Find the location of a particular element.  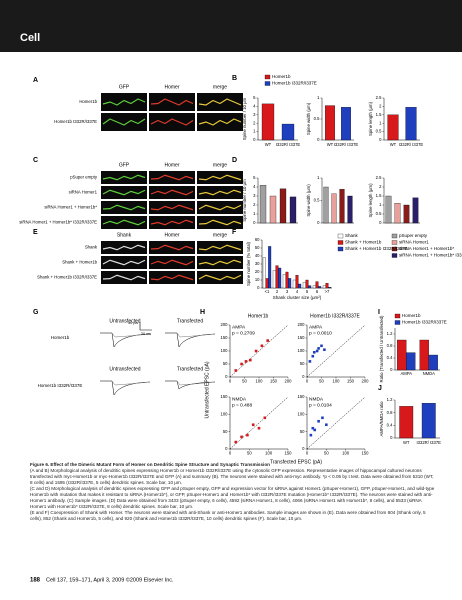

x-tick-label: 50 is located at coordinates (321, 381).